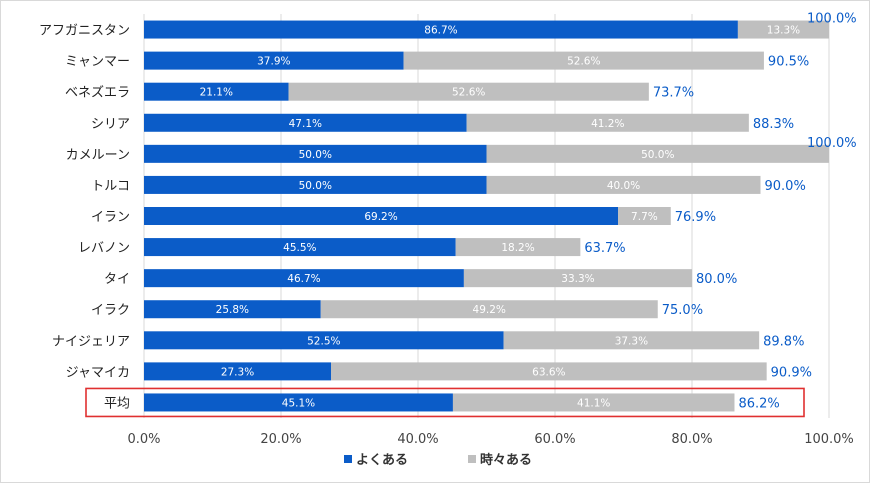  I want to click on category-label: ベネズエラ, so click(97, 93).